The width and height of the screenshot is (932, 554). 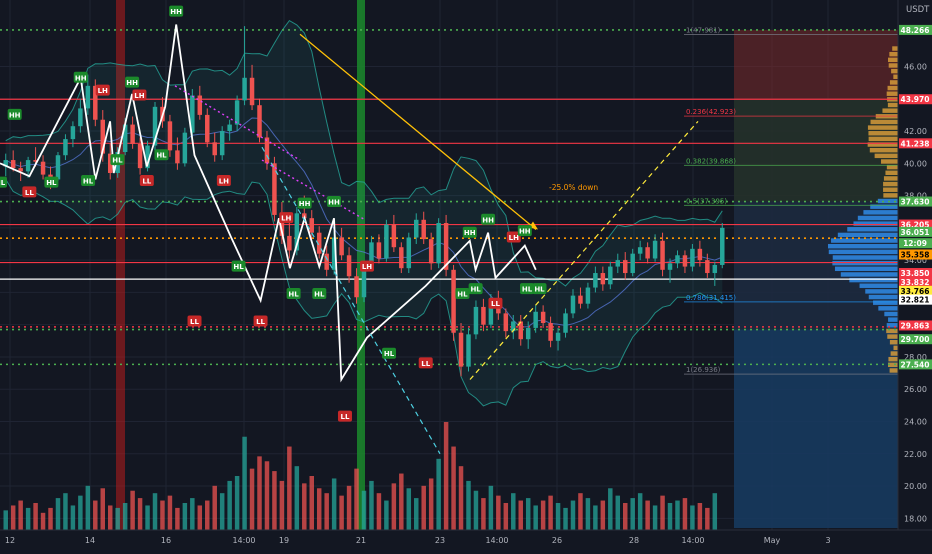 I want to click on pink-dotted-line, so click(x=237, y=123).